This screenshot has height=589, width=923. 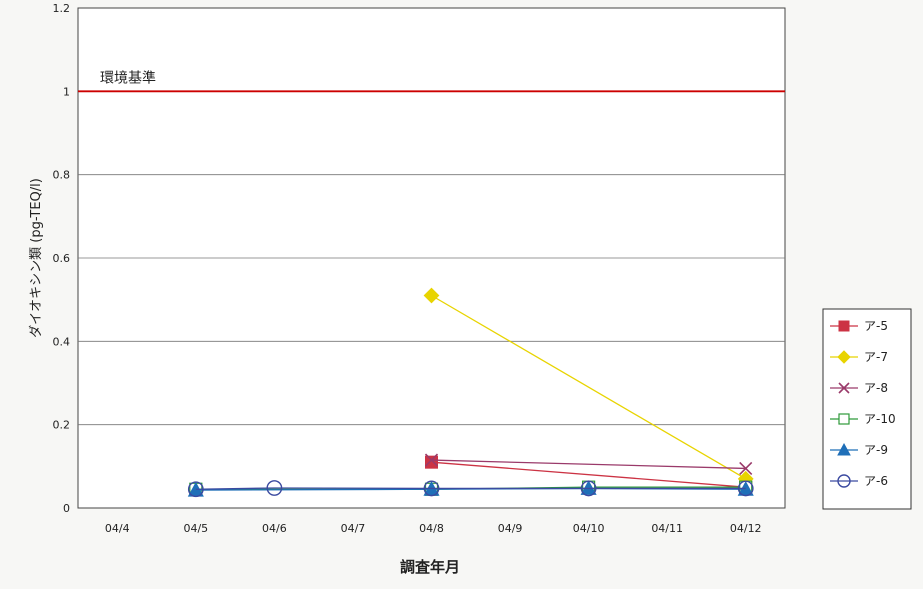 I want to click on x-tick-label: 04/4, so click(x=117, y=528).